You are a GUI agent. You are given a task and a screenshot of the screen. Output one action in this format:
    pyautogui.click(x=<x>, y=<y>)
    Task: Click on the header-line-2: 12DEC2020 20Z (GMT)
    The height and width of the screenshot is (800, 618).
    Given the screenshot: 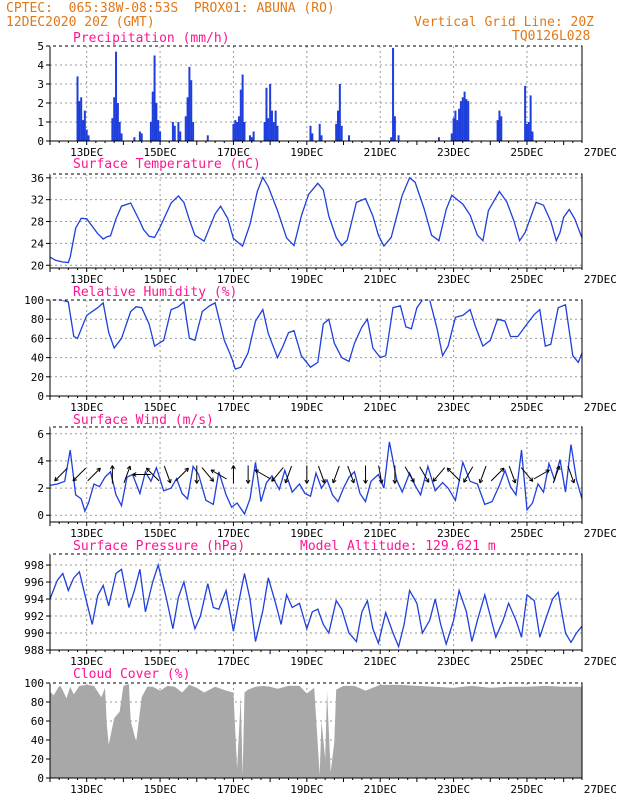 What is the action you would take?
    pyautogui.click(x=80, y=22)
    